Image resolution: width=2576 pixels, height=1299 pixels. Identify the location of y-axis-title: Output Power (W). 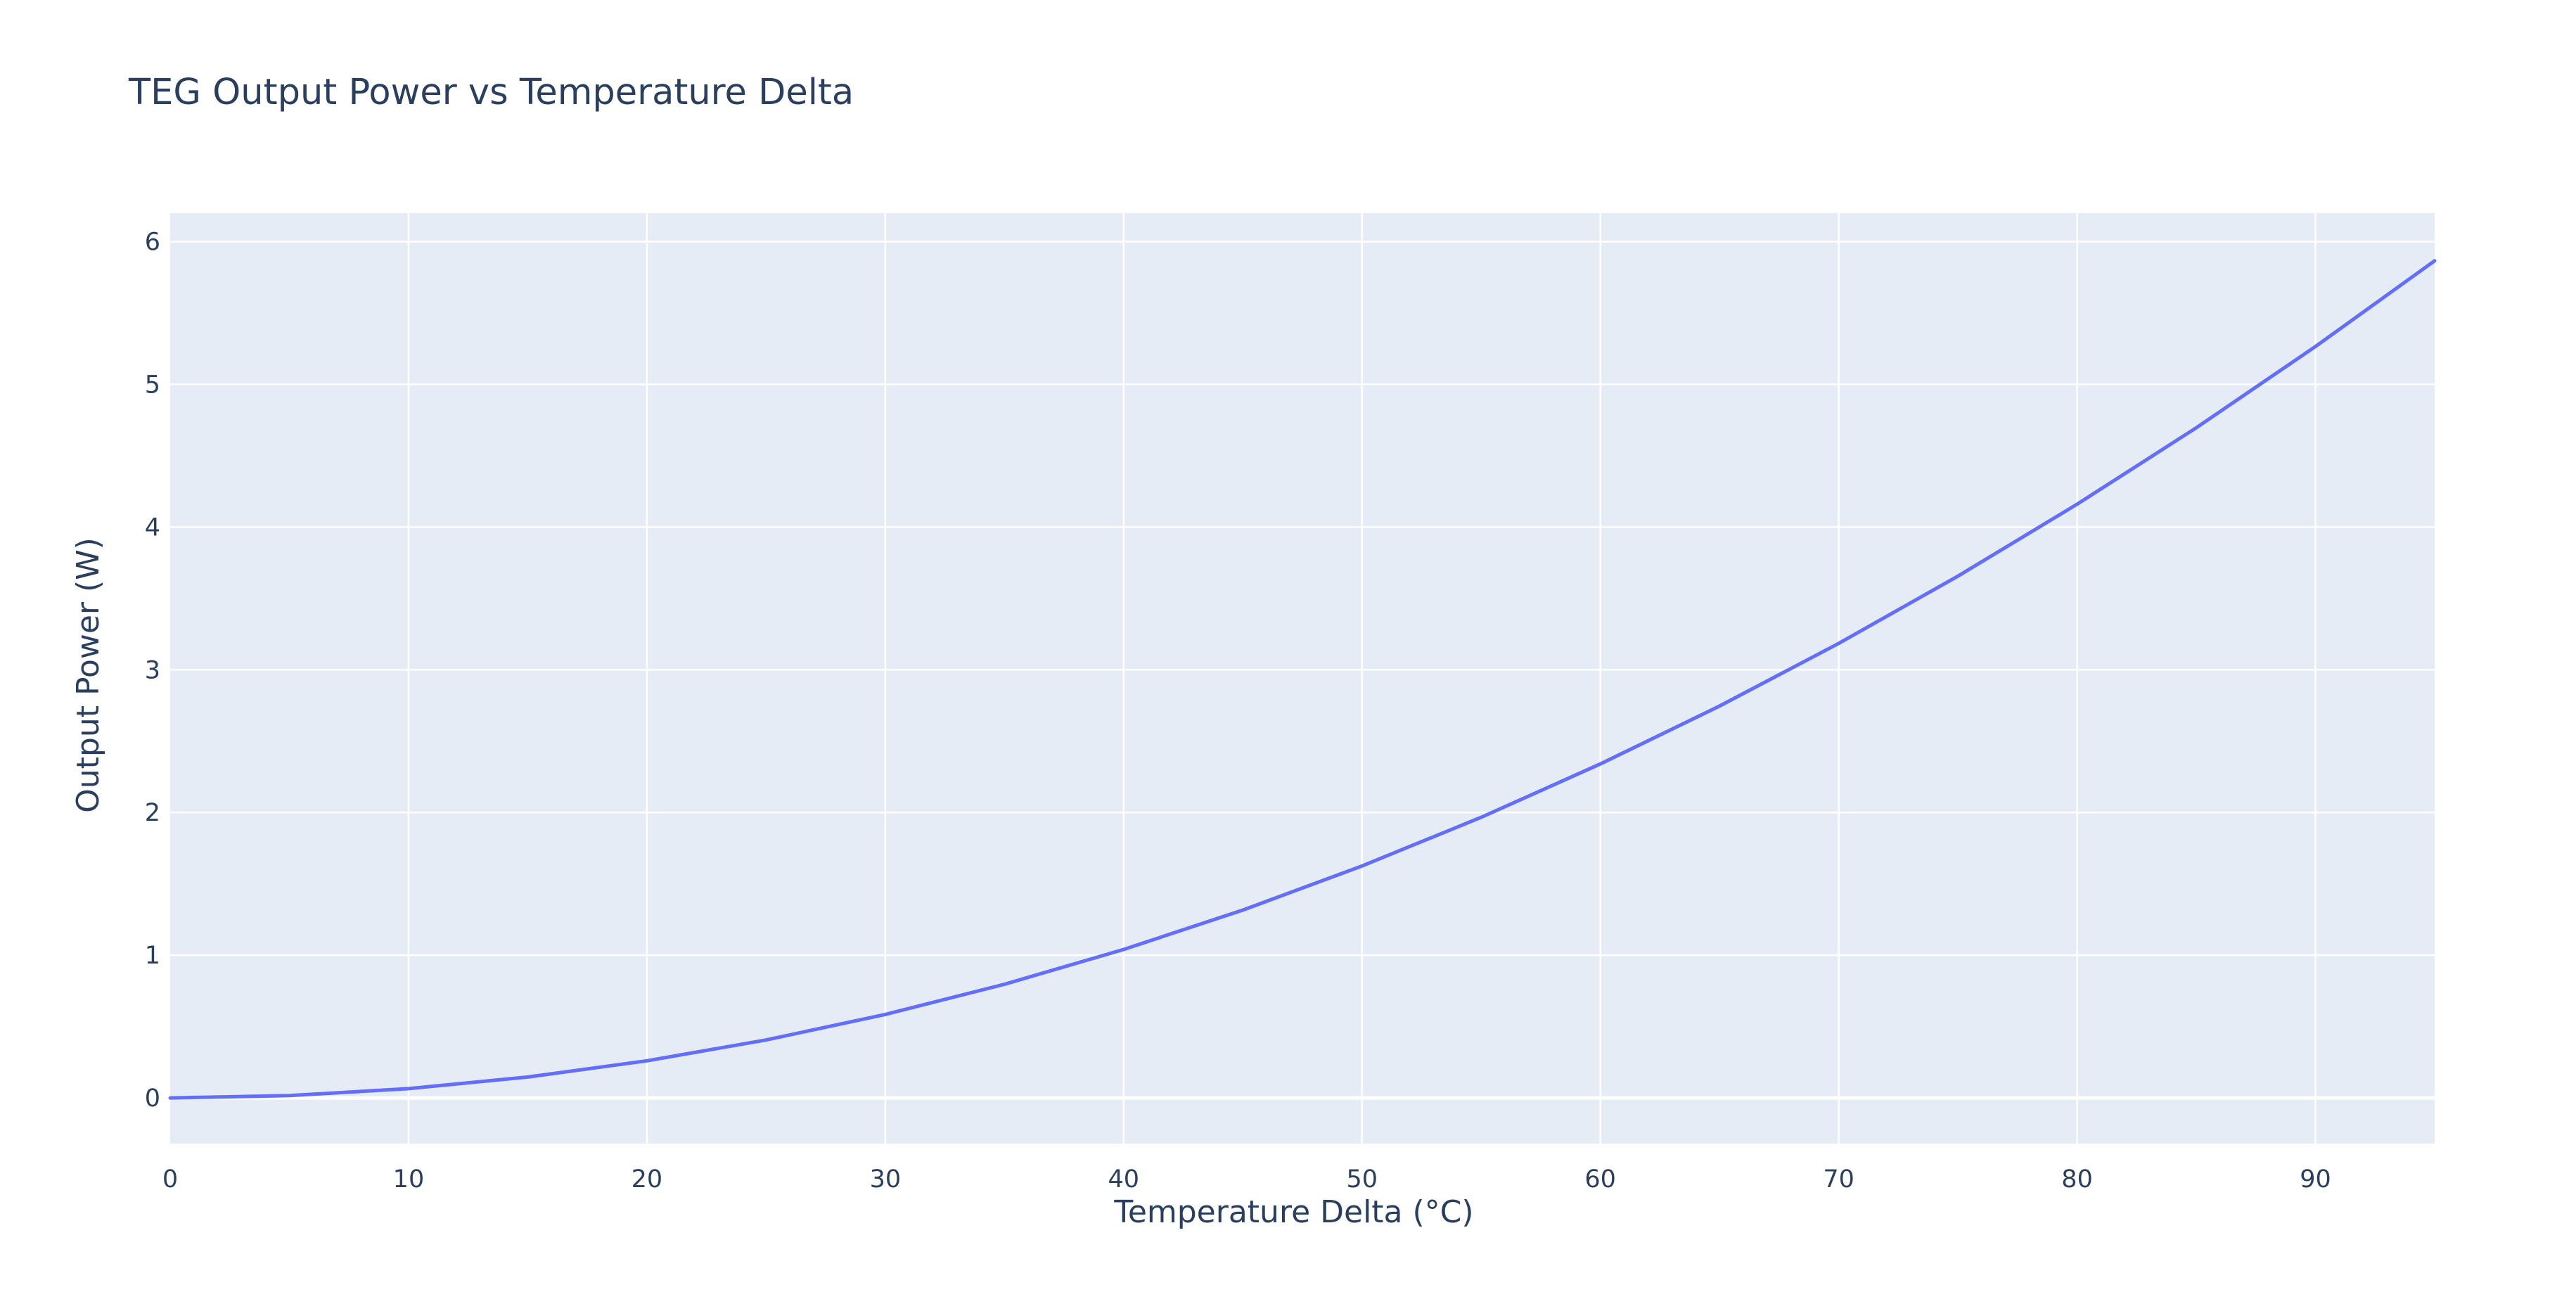
(88, 675).